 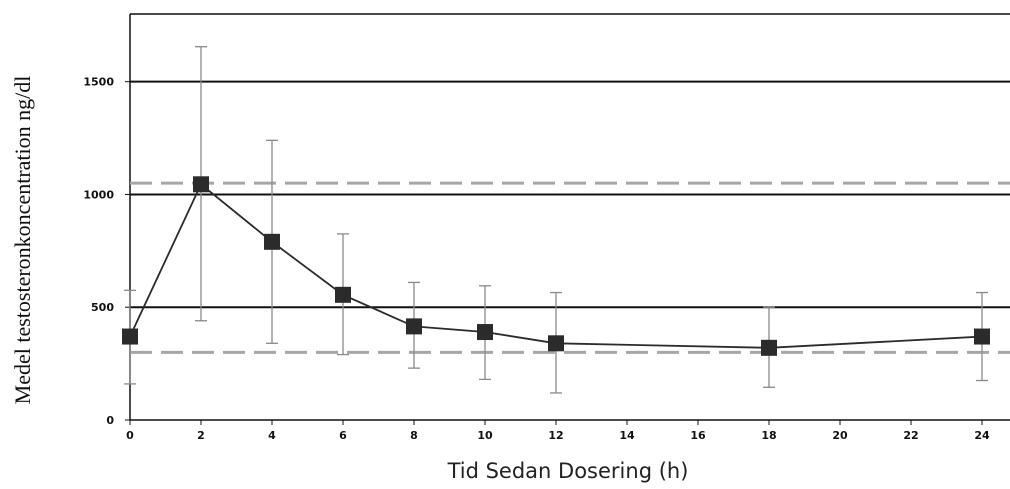 What do you see at coordinates (910, 435) in the screenshot?
I see `x-tick-label: 22` at bounding box center [910, 435].